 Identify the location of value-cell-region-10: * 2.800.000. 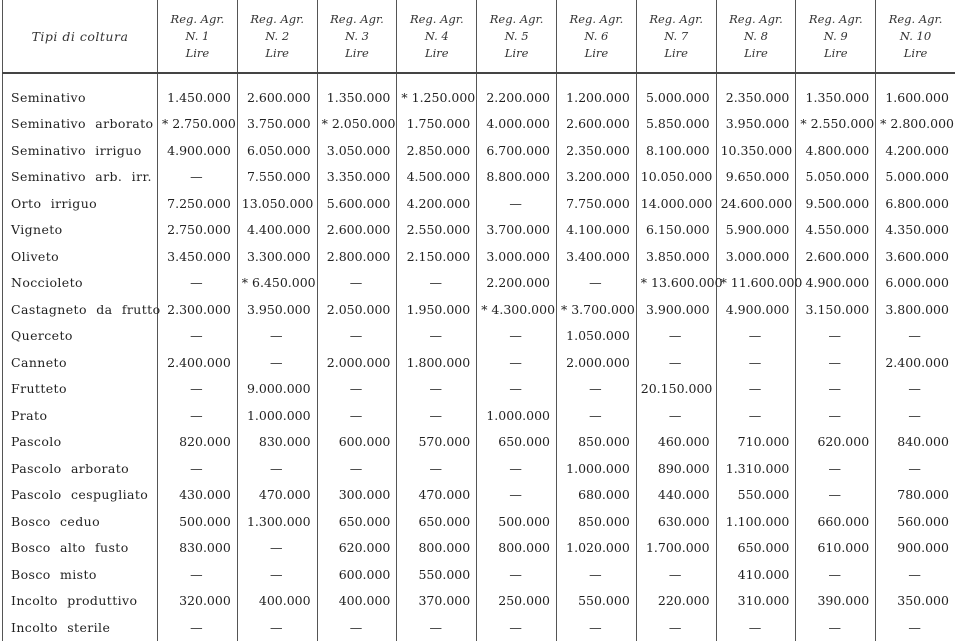
(915, 124).